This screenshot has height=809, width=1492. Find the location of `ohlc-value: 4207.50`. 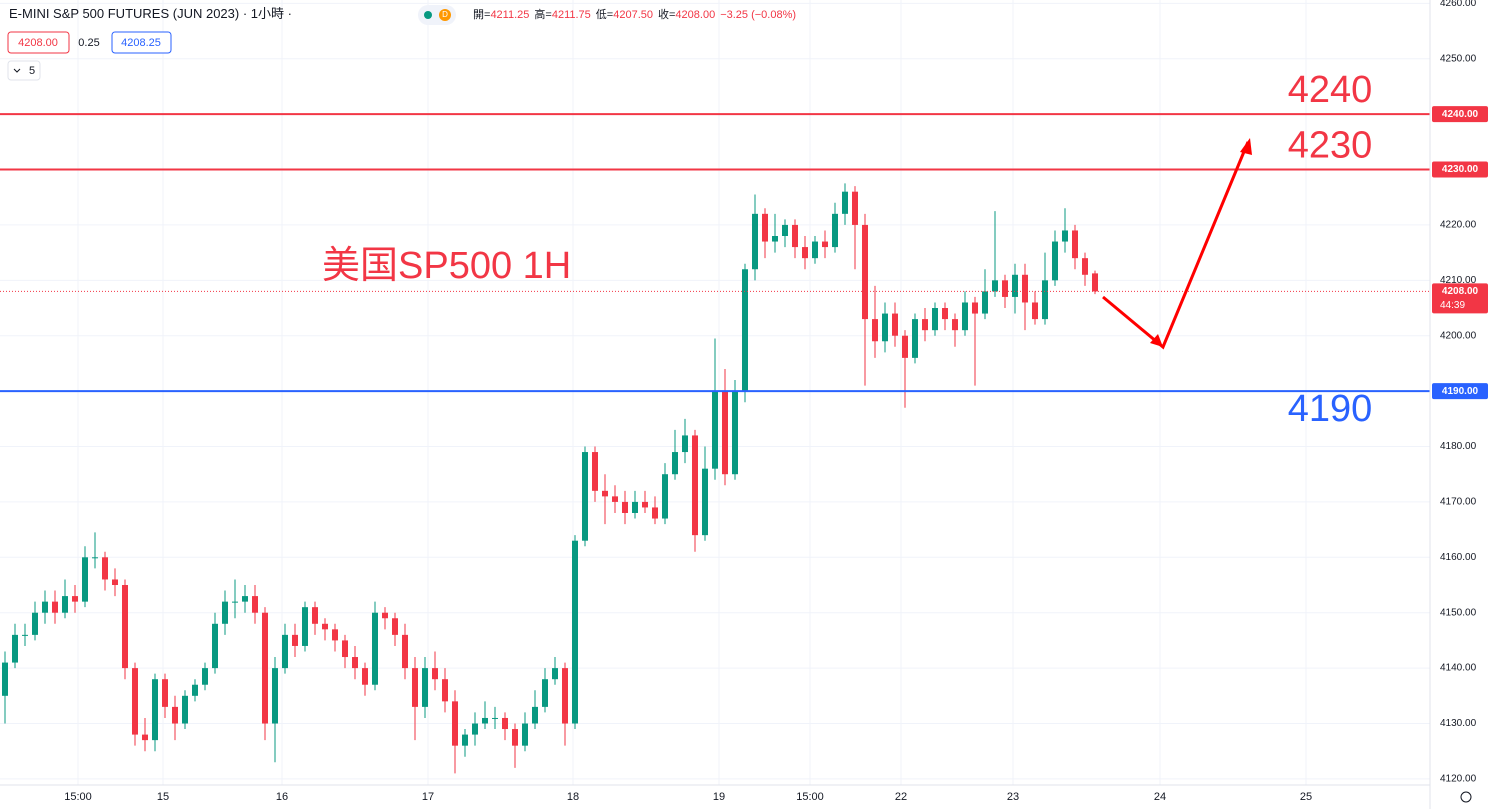

ohlc-value: 4207.50 is located at coordinates (633, 15).